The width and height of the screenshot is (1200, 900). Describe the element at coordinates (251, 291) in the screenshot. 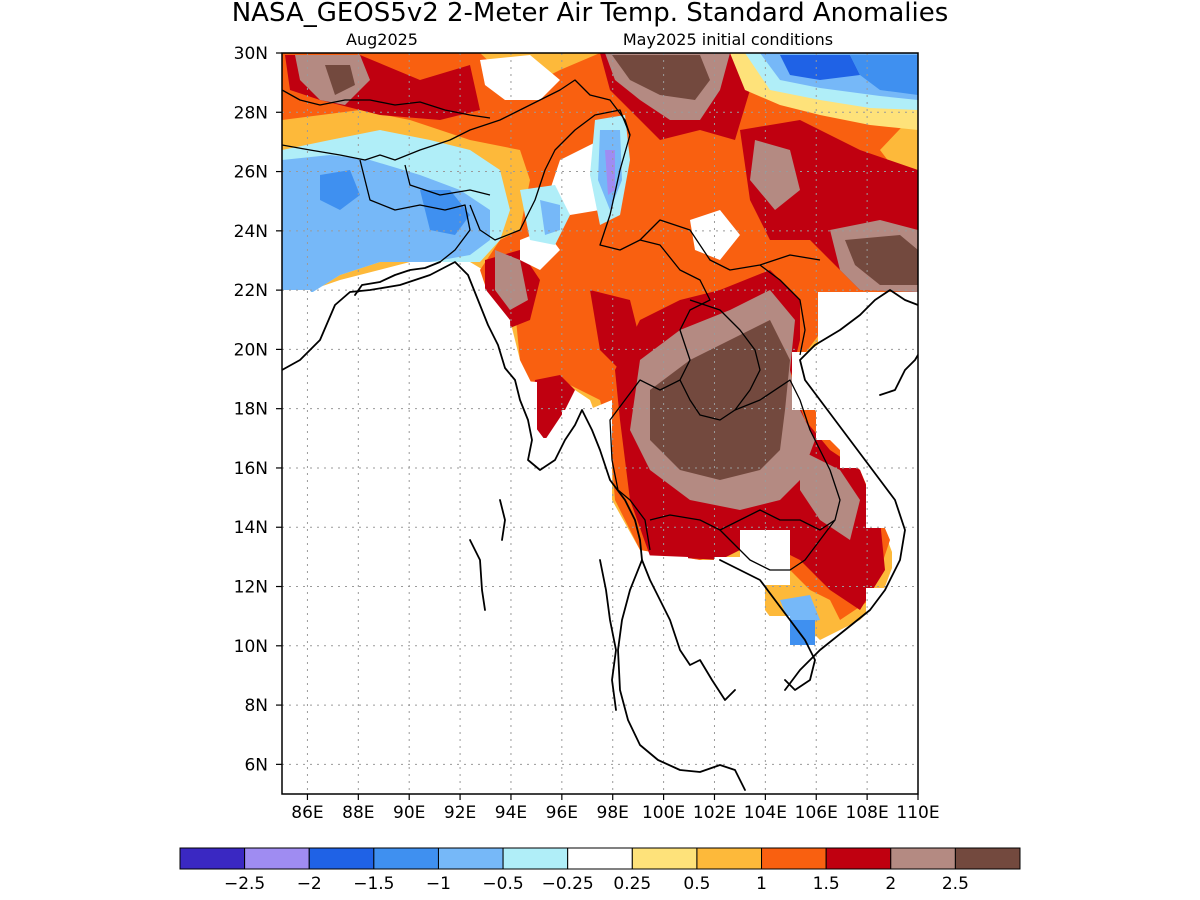

I see `latitude-label: 22N` at that location.